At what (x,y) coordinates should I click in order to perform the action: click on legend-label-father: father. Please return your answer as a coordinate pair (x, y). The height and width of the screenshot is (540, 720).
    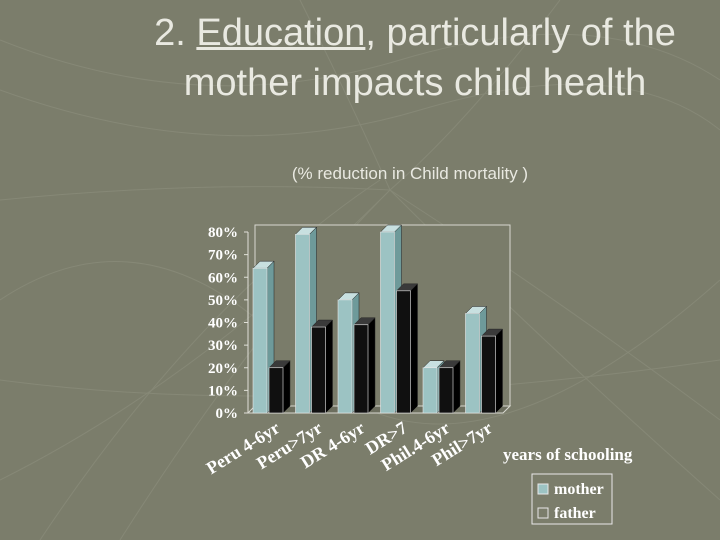
    Looking at the image, I should click on (575, 513).